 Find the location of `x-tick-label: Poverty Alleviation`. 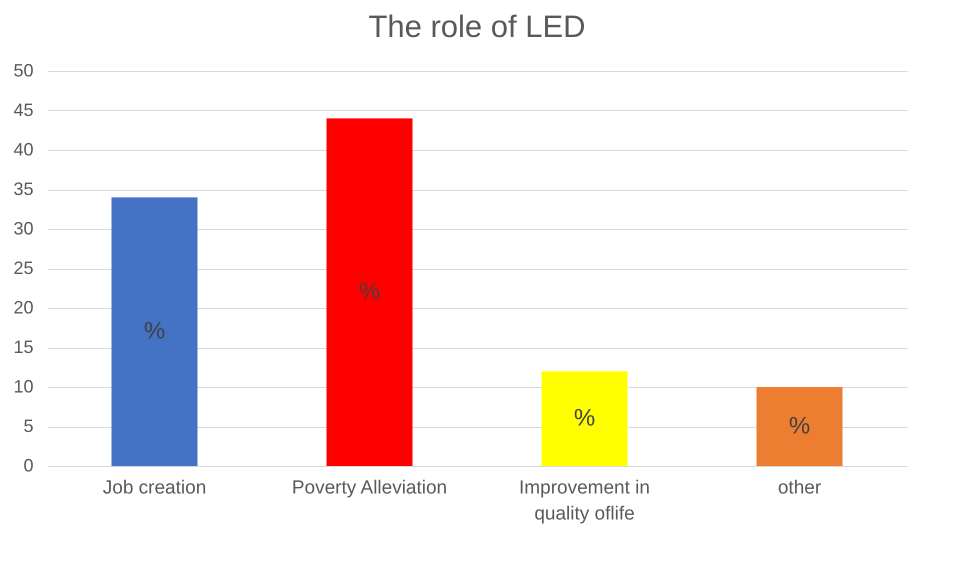

x-tick-label: Poverty Alleviation is located at coordinates (370, 488).